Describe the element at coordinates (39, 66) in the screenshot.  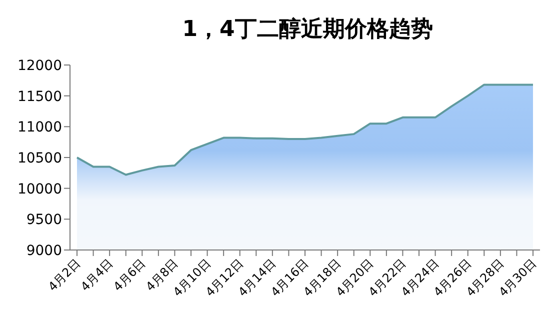
I see `y-tick-label: 12000` at that location.